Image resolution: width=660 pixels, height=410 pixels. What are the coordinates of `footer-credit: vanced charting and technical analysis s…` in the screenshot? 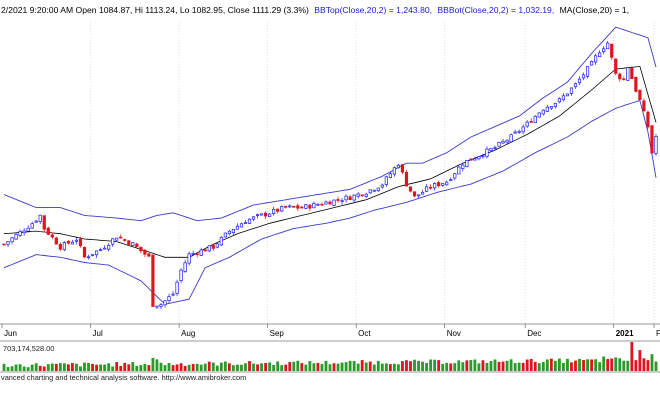 It's located at (123, 377).